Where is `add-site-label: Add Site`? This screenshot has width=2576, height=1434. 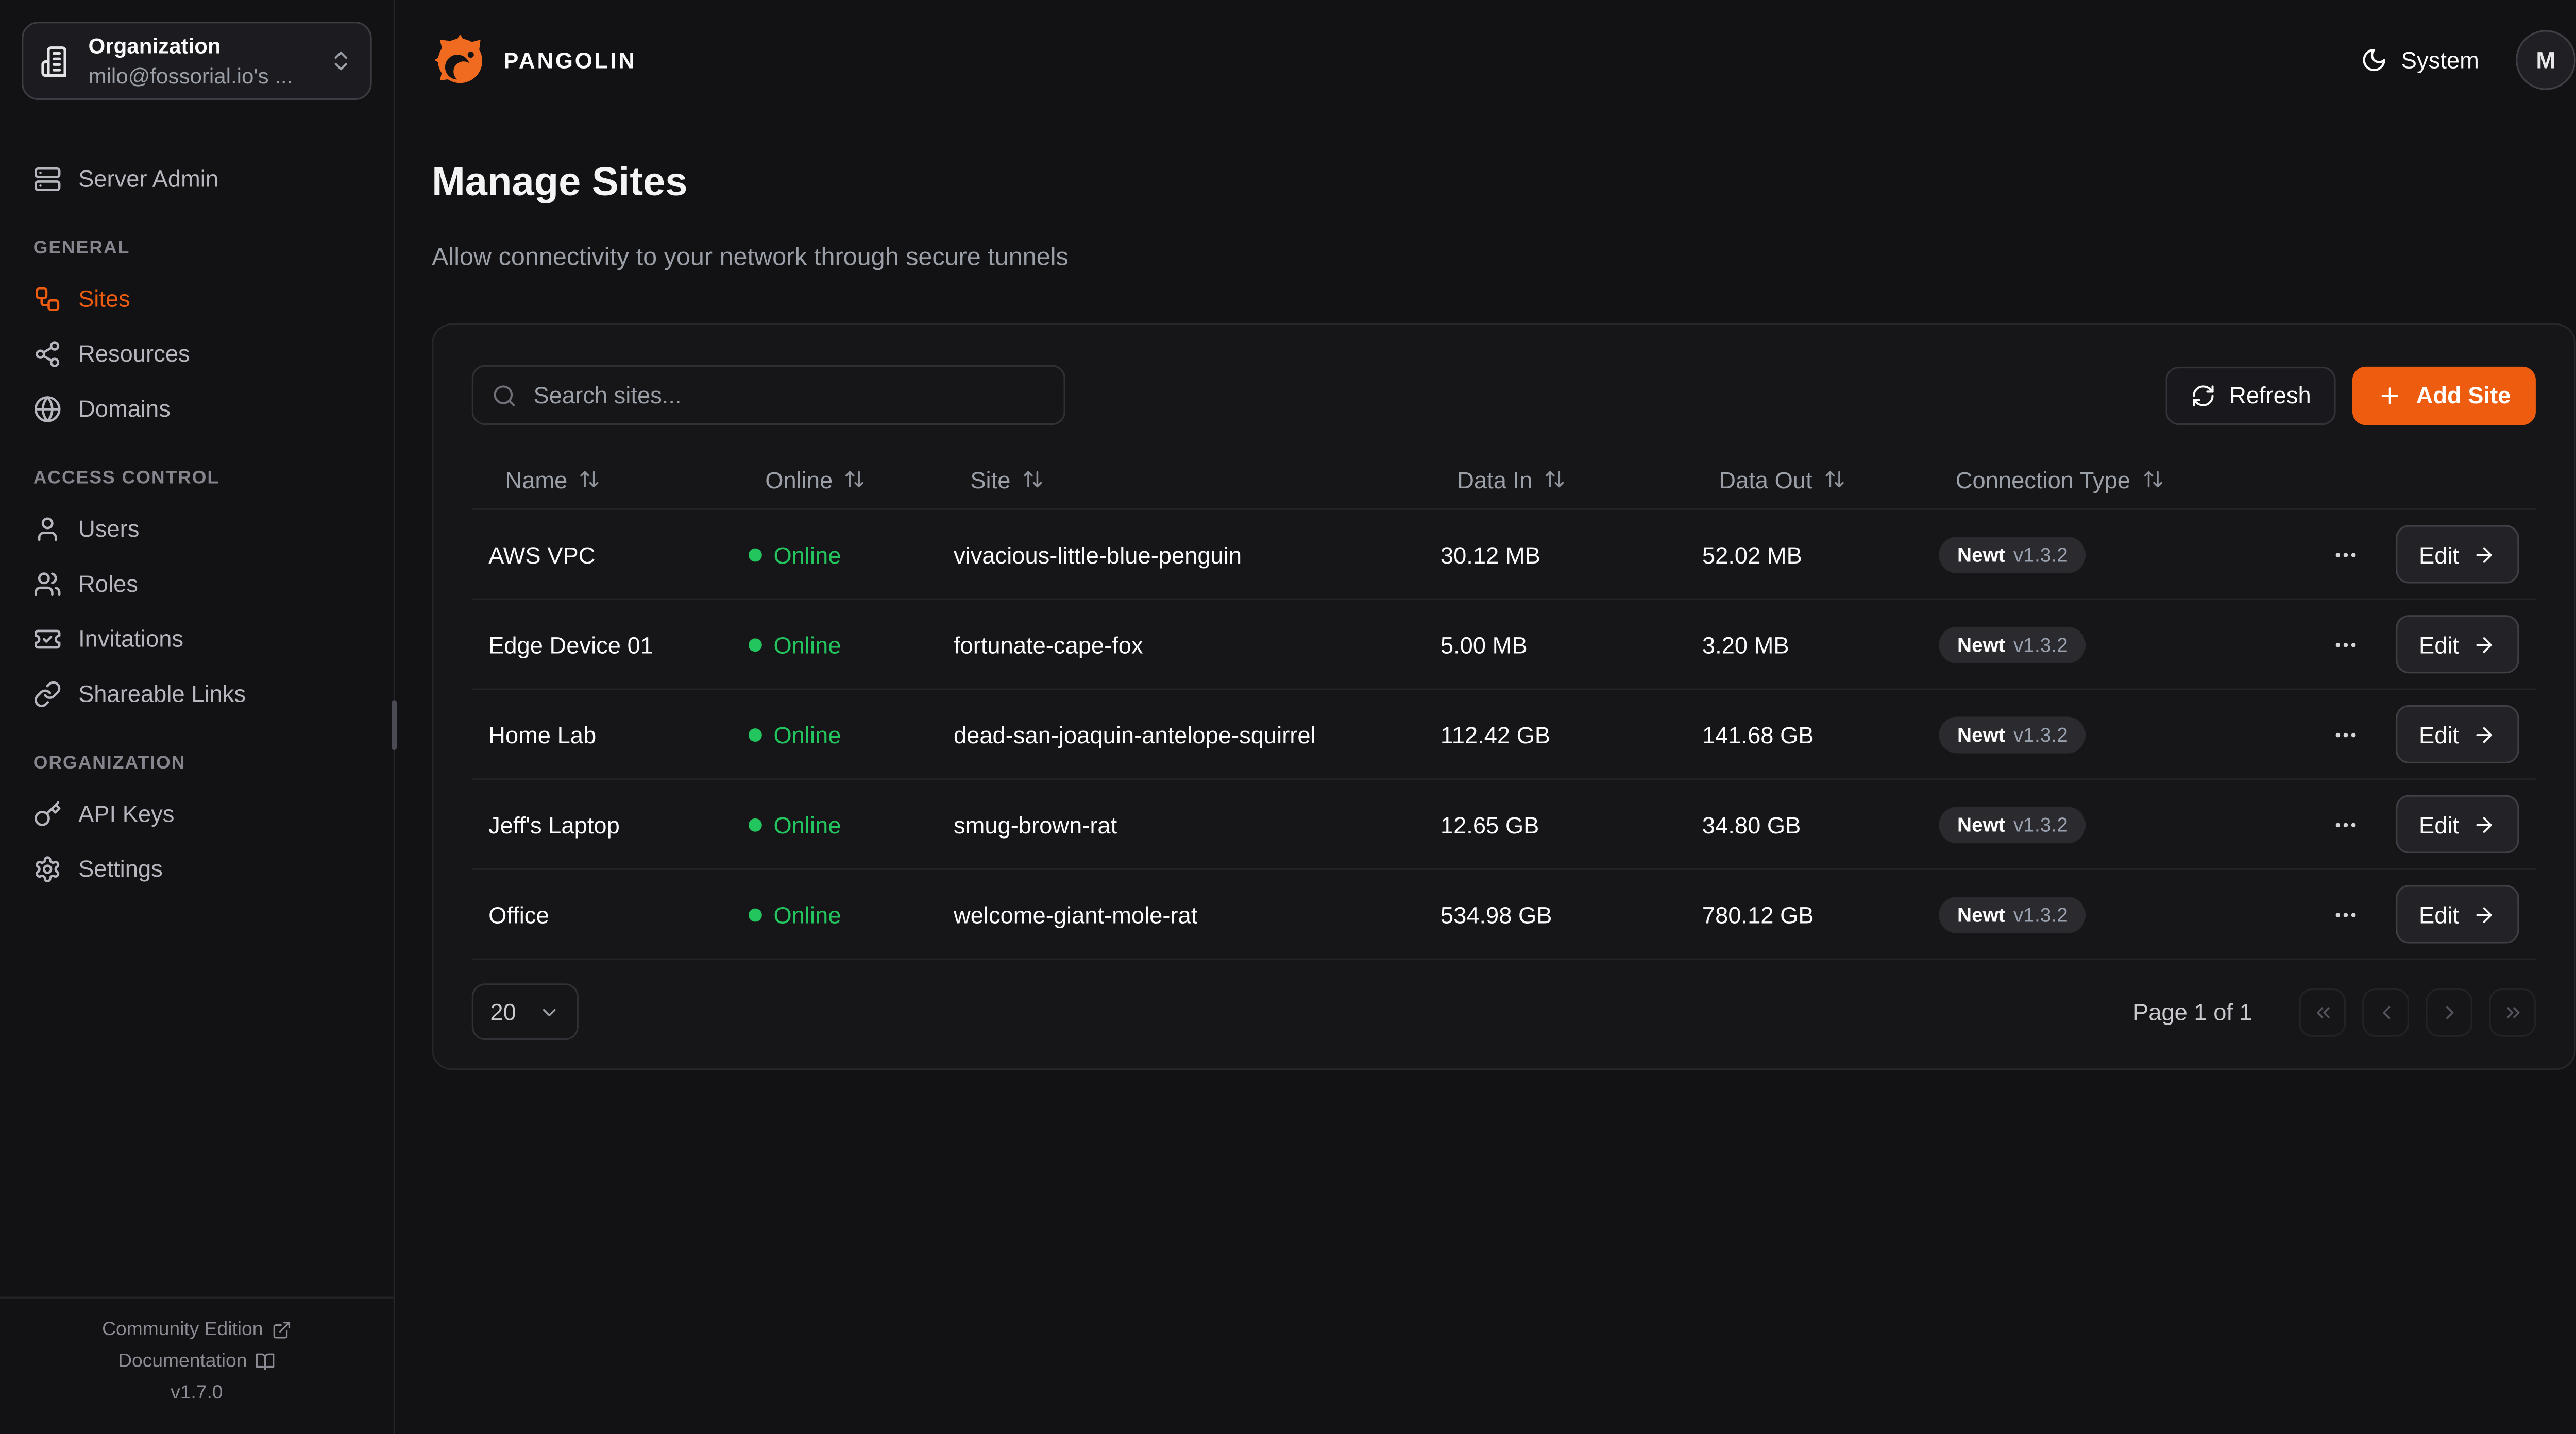
add-site-label: Add Site is located at coordinates (2463, 395).